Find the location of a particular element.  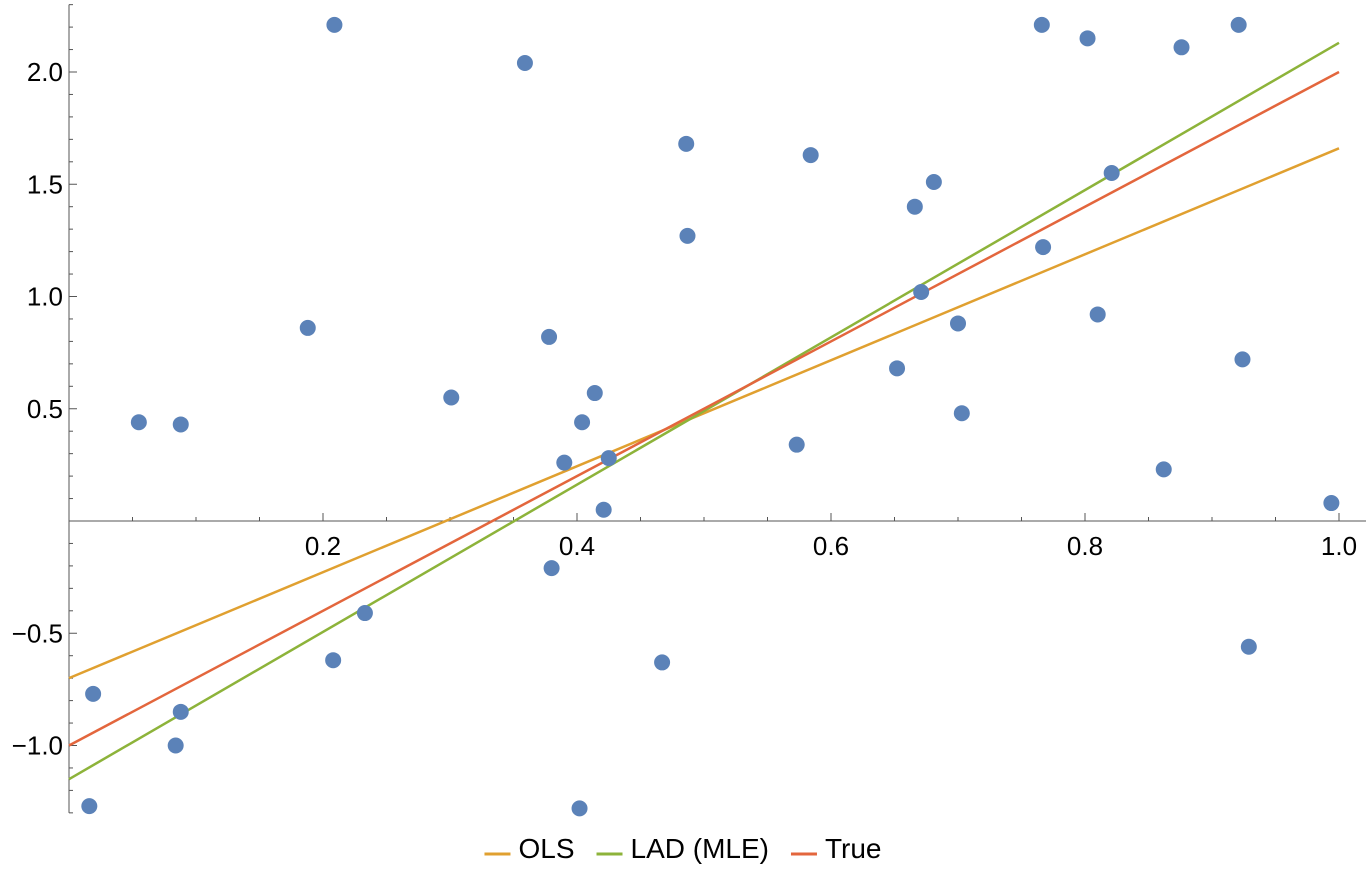

legend-label: LAD (MLE) is located at coordinates (700, 848).